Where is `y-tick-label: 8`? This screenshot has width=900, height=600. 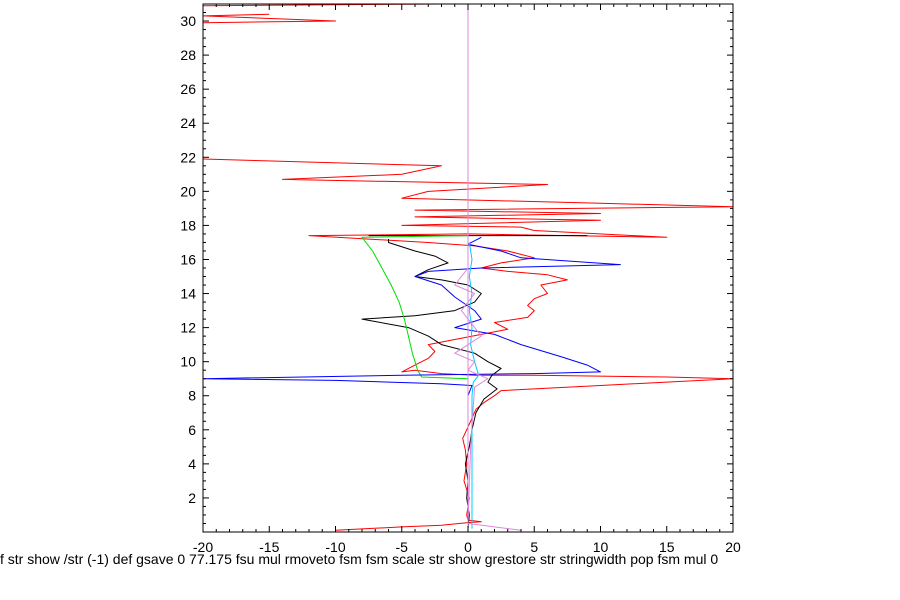 y-tick-label: 8 is located at coordinates (192, 396).